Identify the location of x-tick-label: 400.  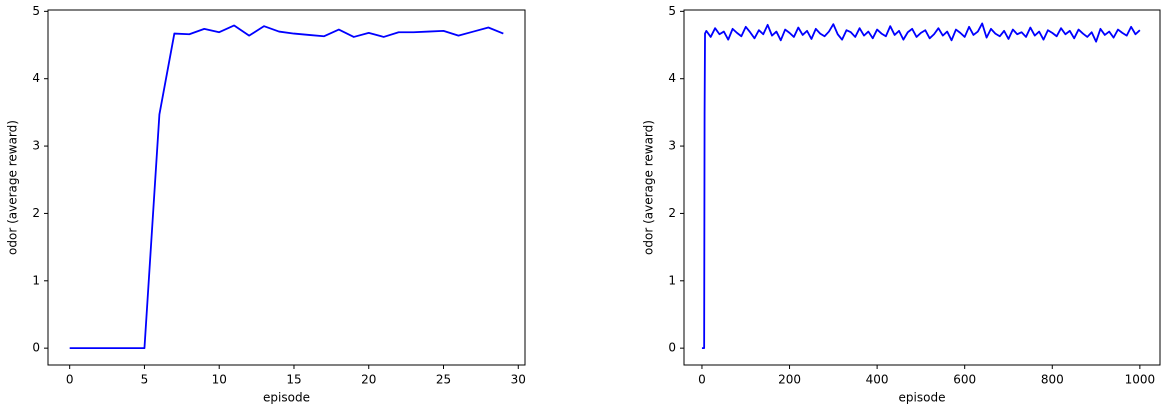
(877, 380).